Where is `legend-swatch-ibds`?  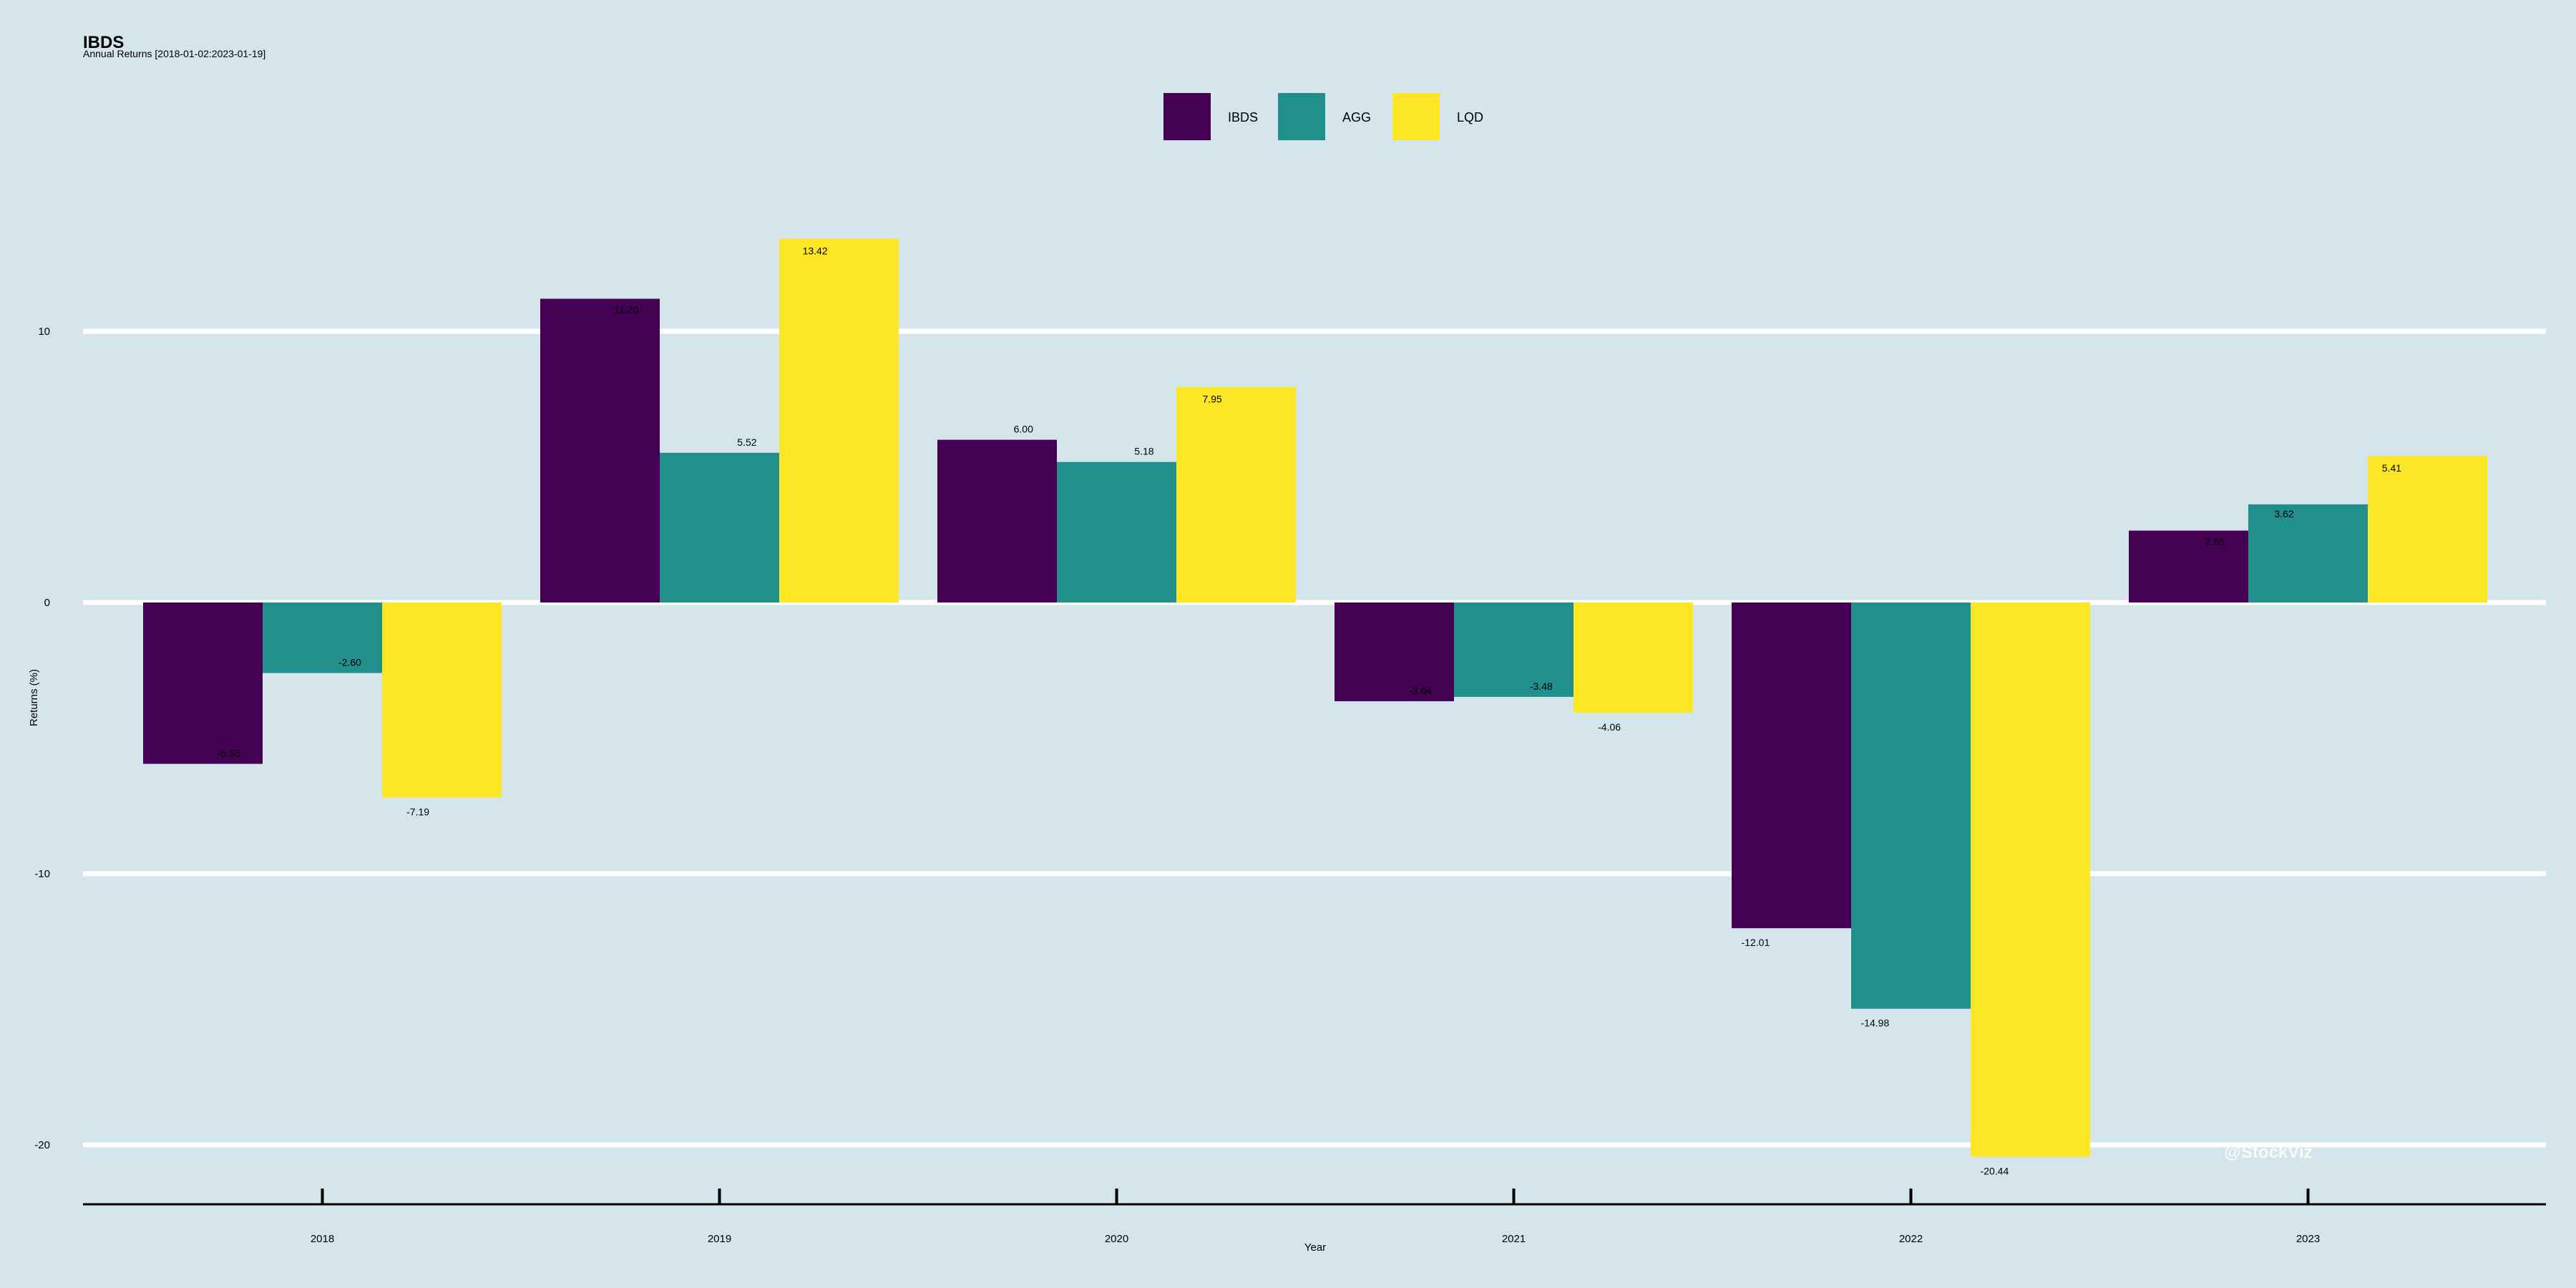
legend-swatch-ibds is located at coordinates (1187, 116).